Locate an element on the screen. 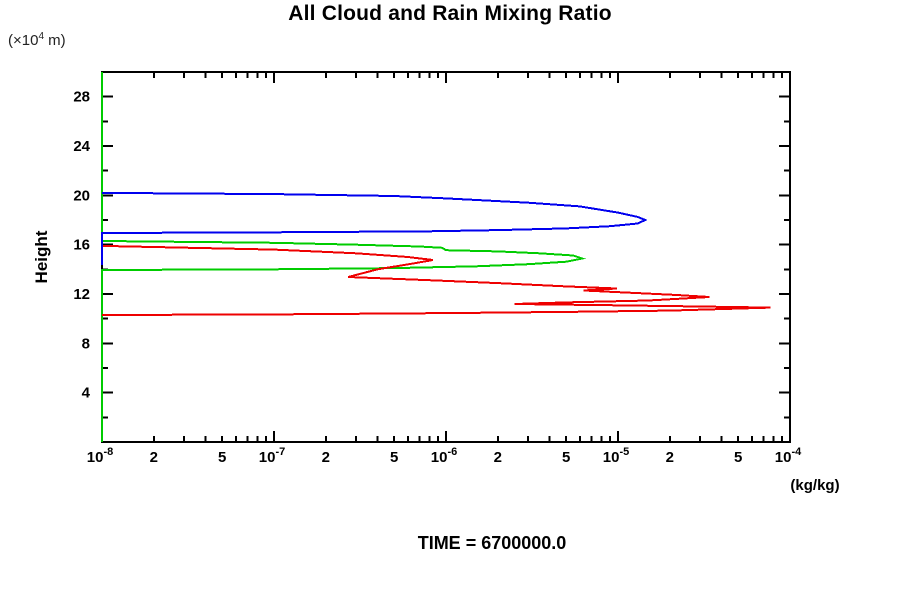  x-tick-label-decade: 10⁻⁷ is located at coordinates (272, 456).